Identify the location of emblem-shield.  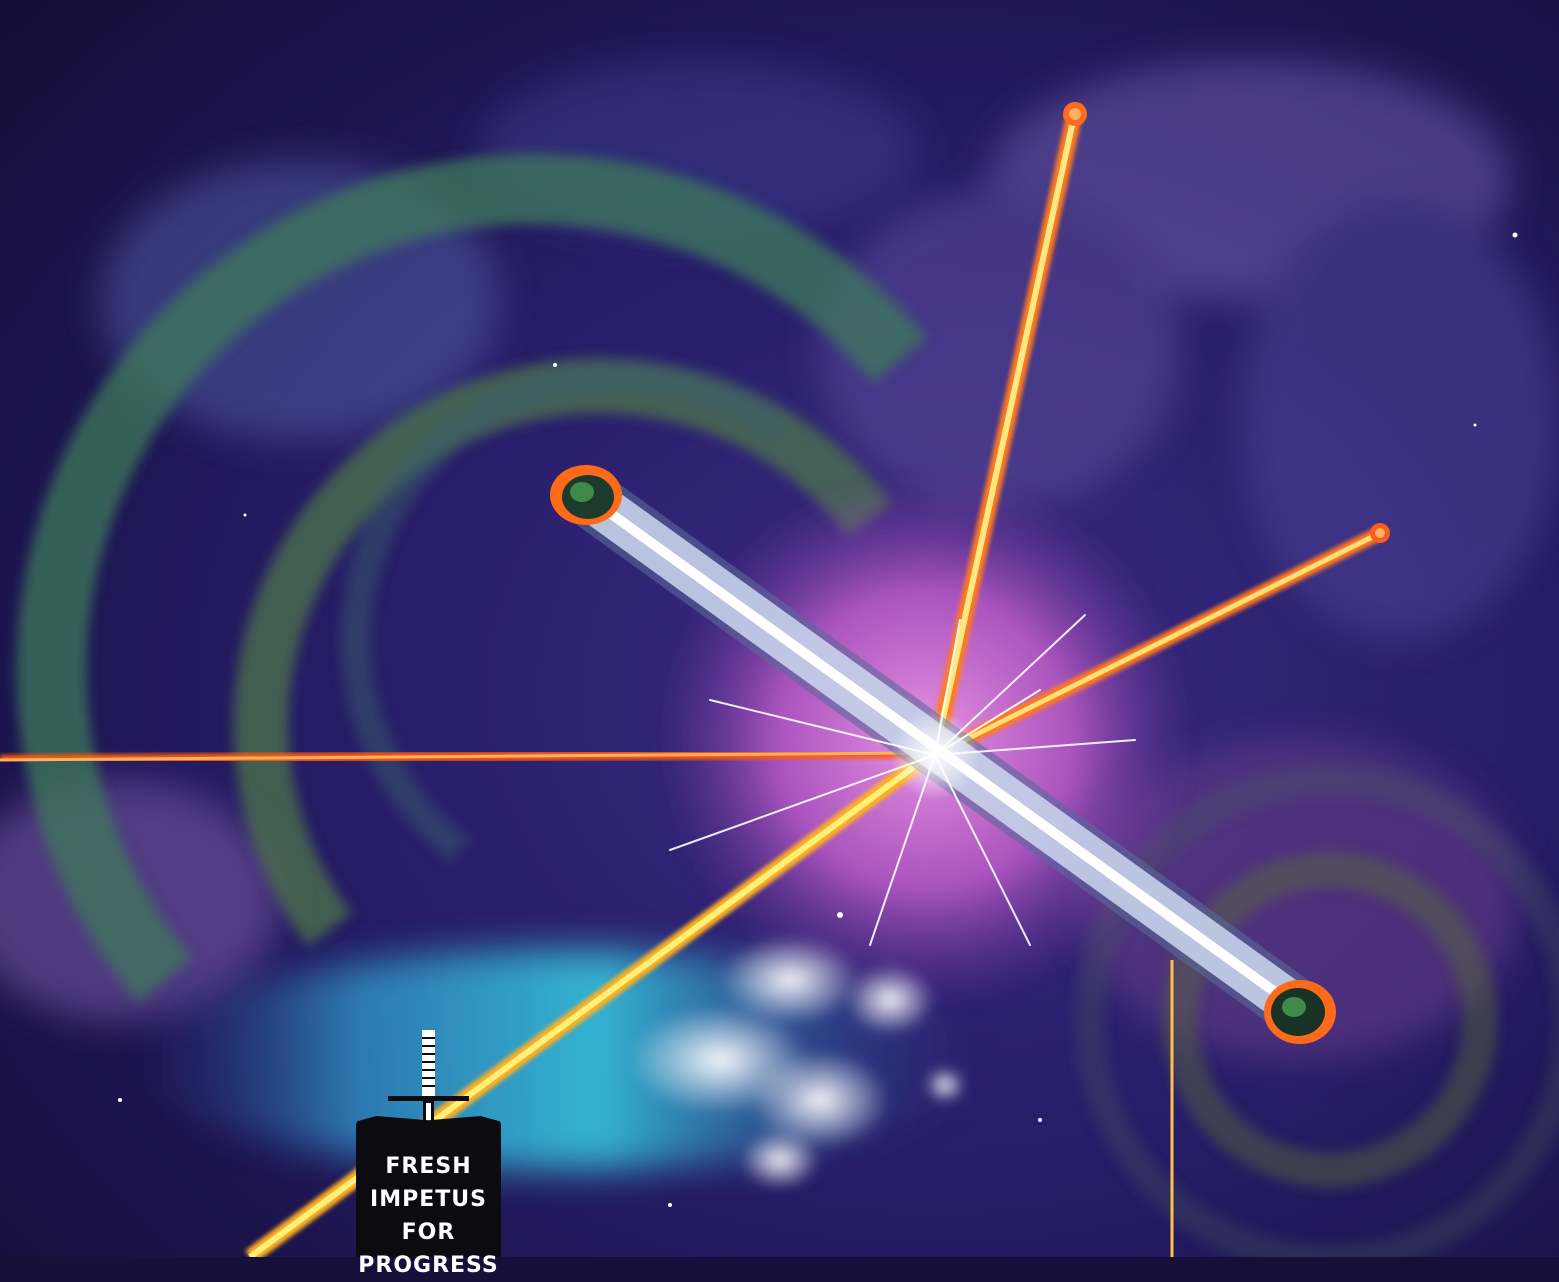
(428, 1186).